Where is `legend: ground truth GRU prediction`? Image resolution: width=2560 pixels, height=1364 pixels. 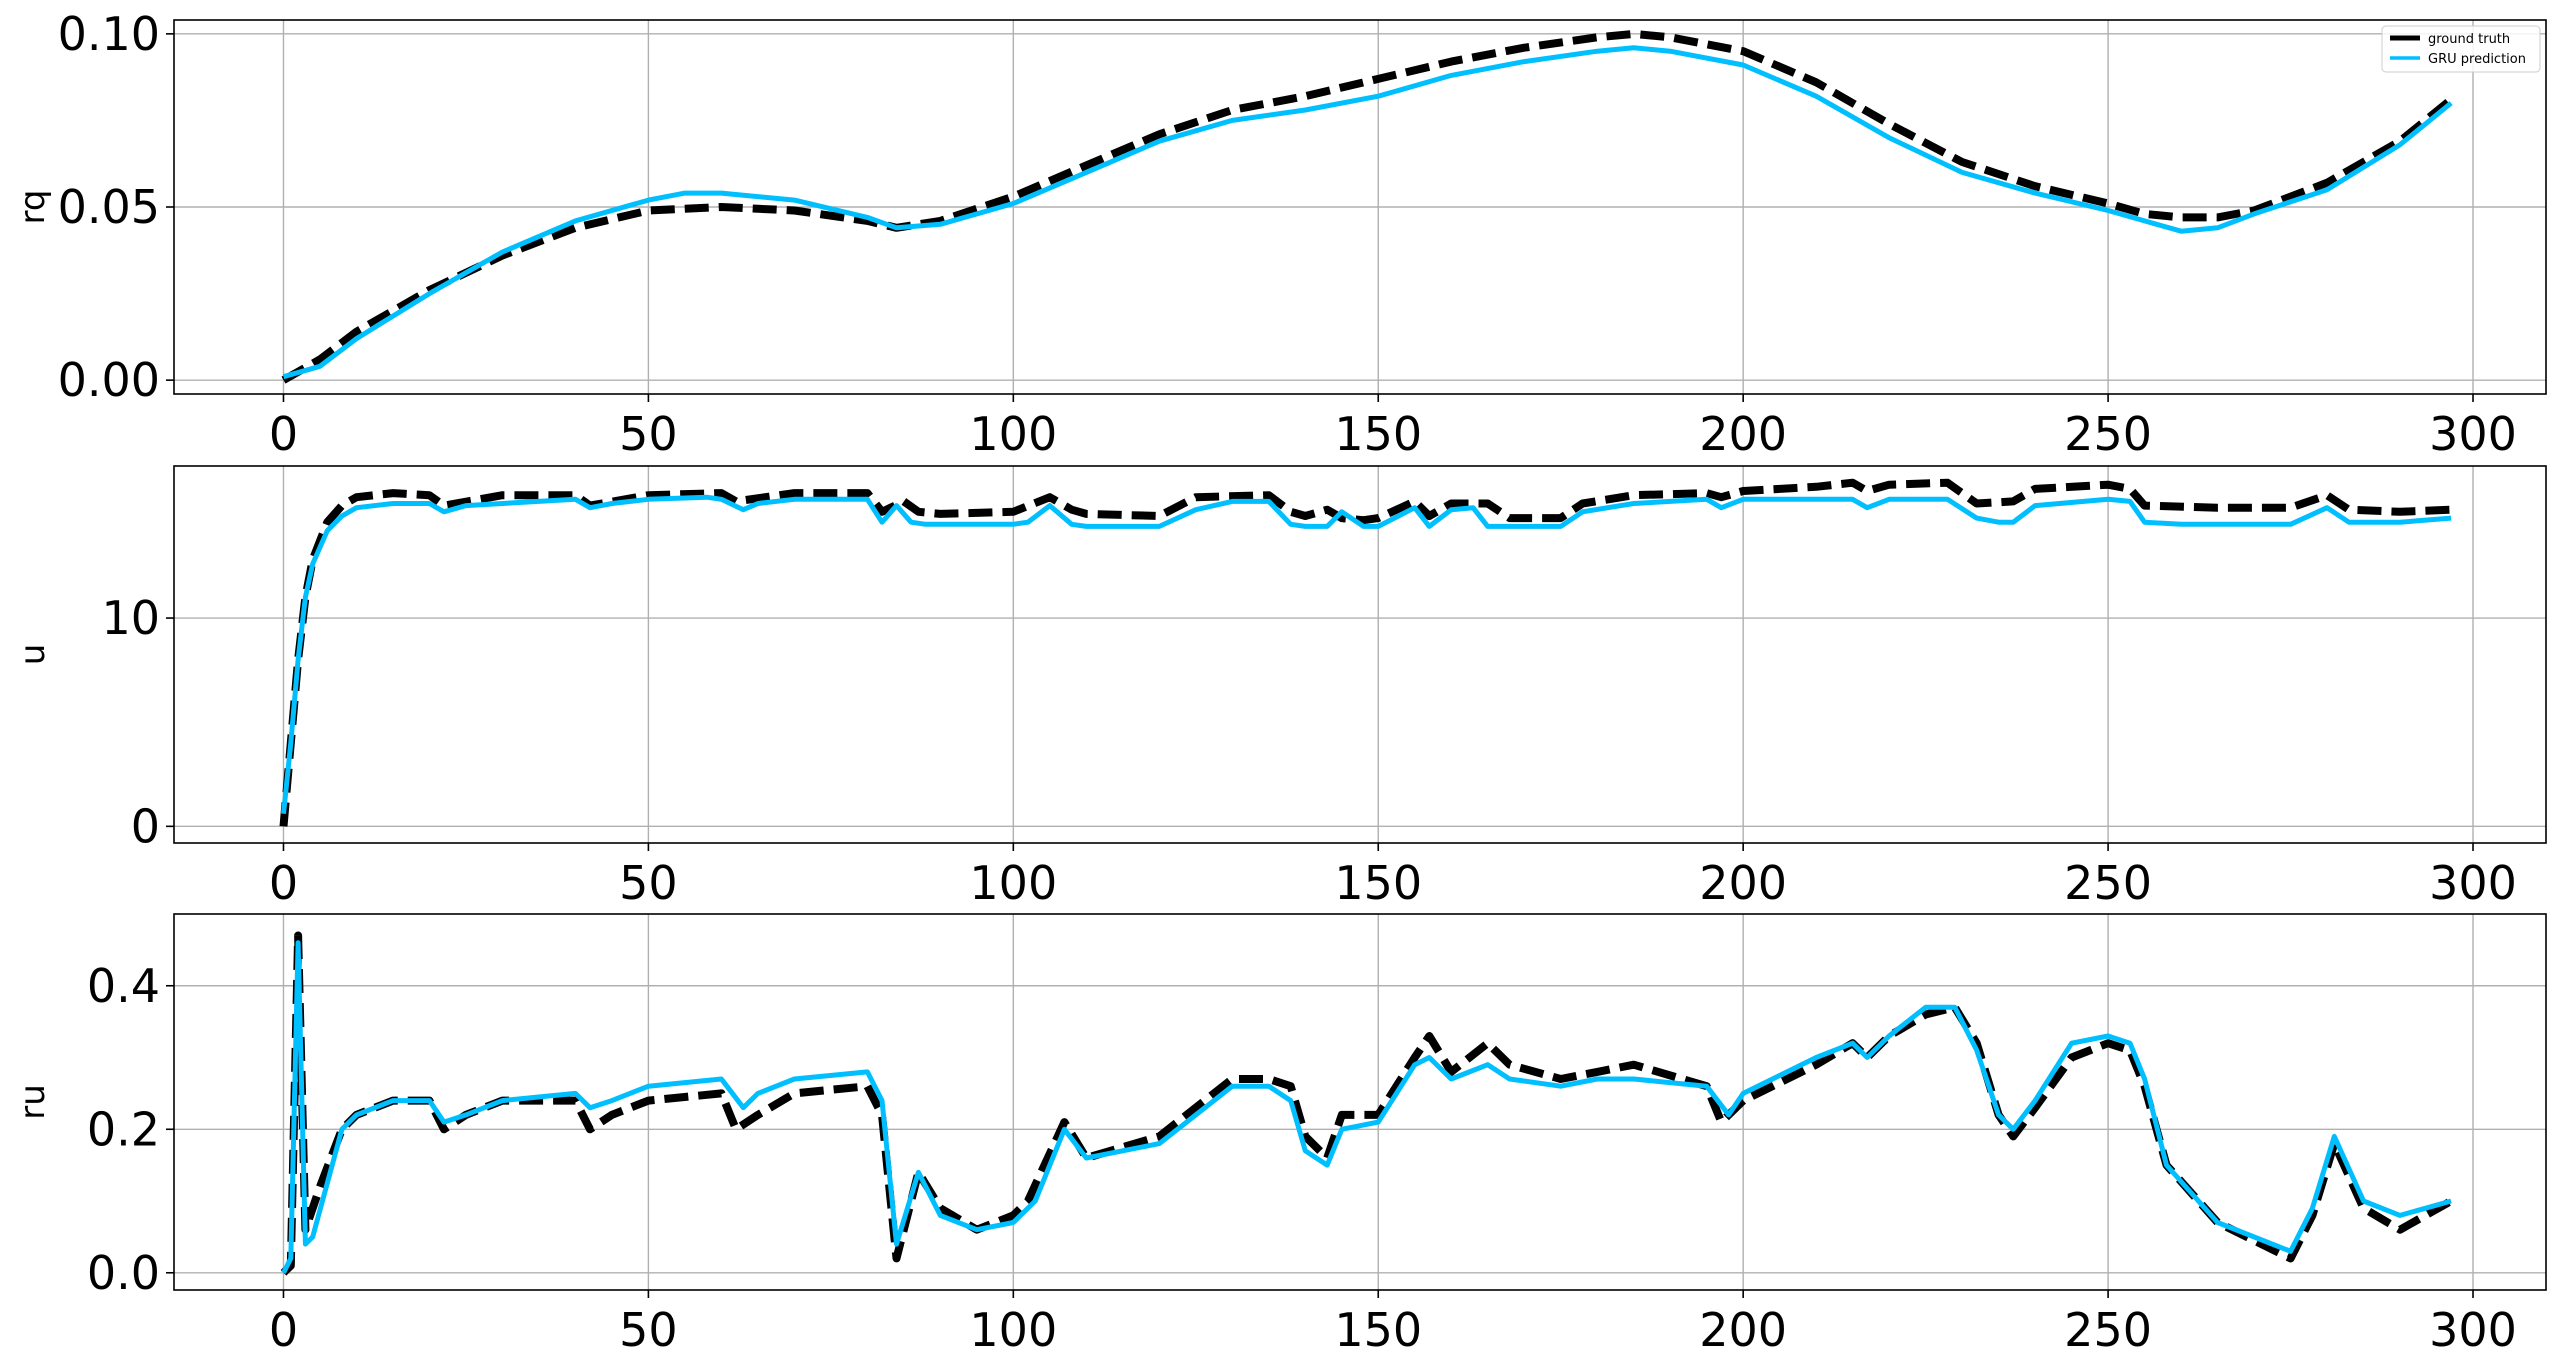 legend: ground truth GRU prediction is located at coordinates (2461, 49).